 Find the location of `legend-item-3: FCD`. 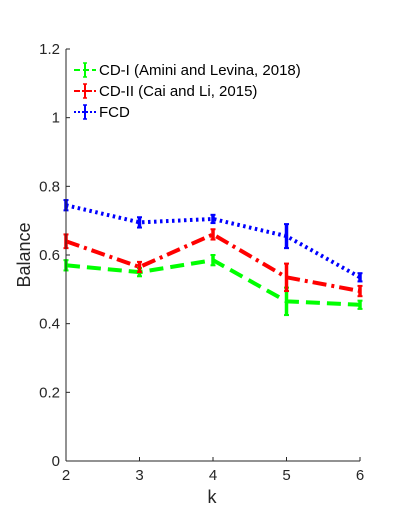

legend-item-3: FCD is located at coordinates (102, 112).